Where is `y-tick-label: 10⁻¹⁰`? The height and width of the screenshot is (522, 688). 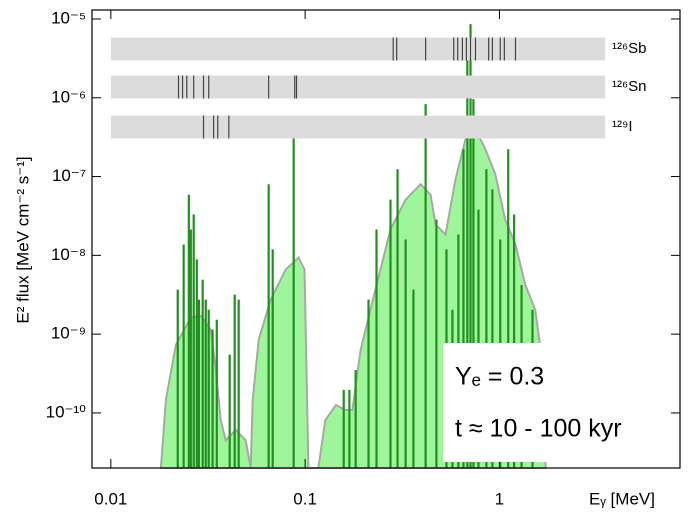
y-tick-label: 10⁻¹⁰ is located at coordinates (66, 411).